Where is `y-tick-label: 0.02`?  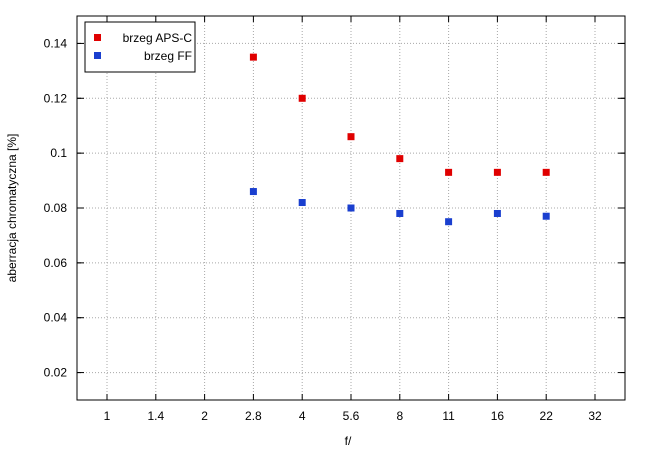
y-tick-label: 0.02 is located at coordinates (56, 373).